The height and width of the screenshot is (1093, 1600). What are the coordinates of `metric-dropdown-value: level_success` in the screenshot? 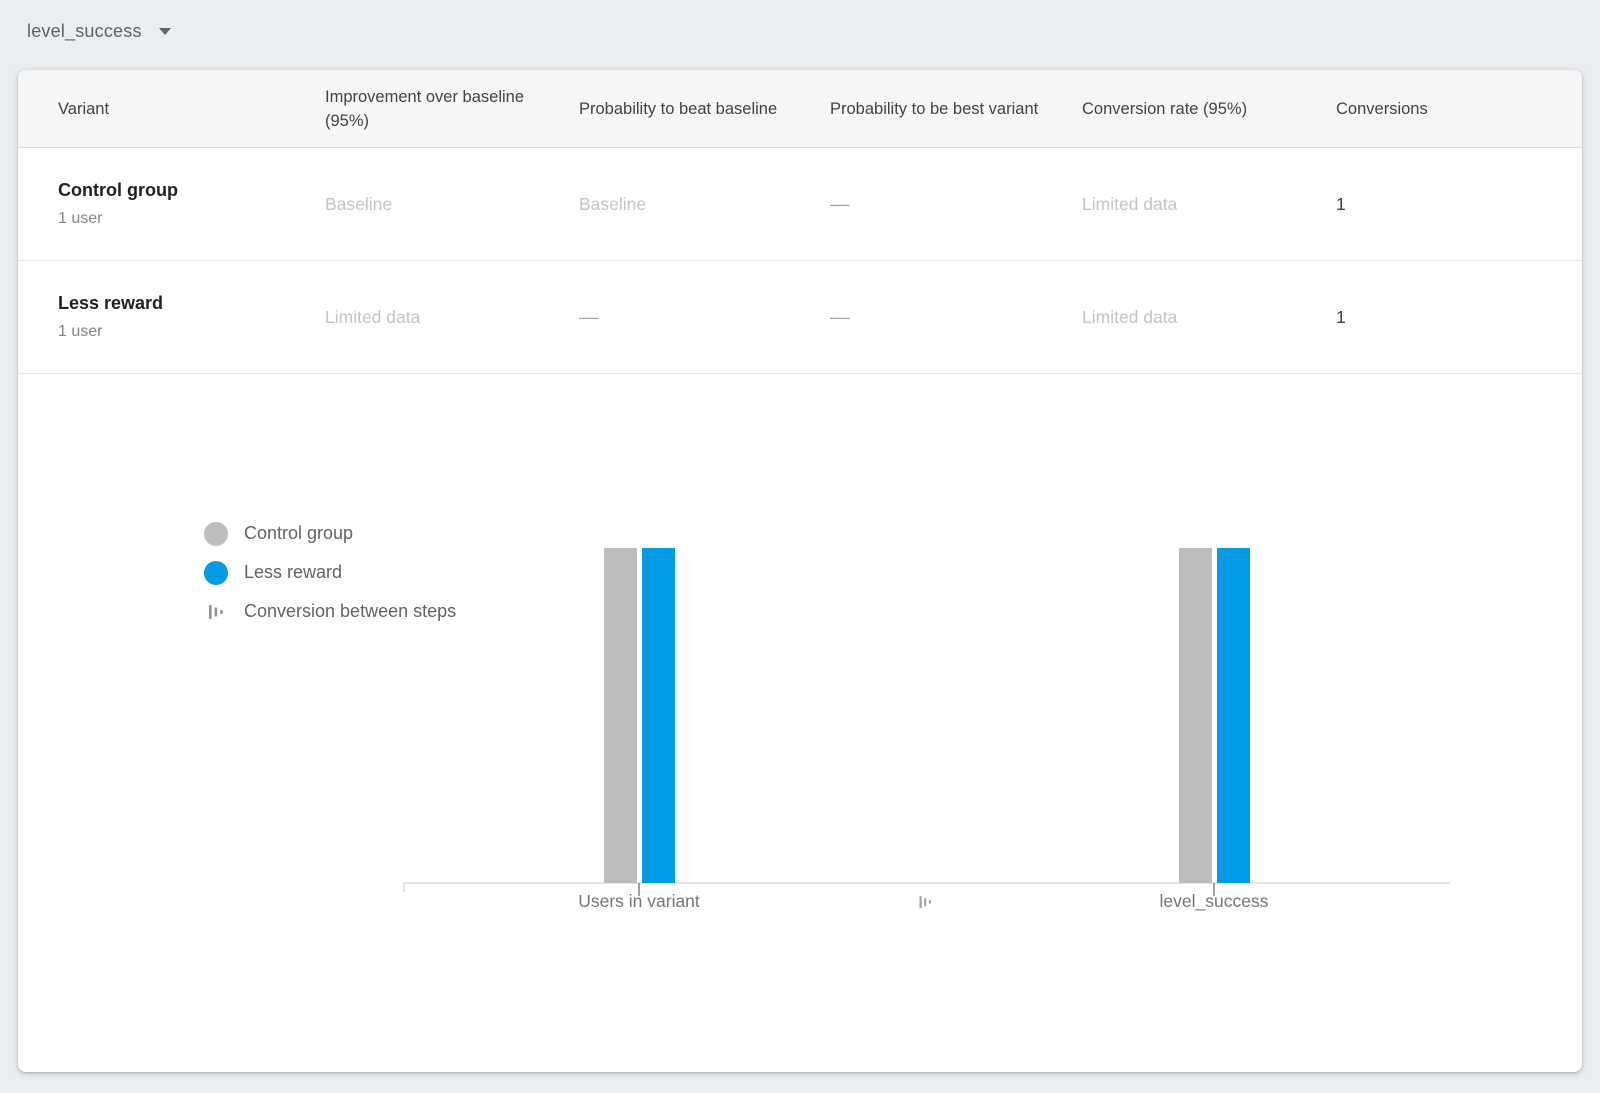 It's located at (84, 31).